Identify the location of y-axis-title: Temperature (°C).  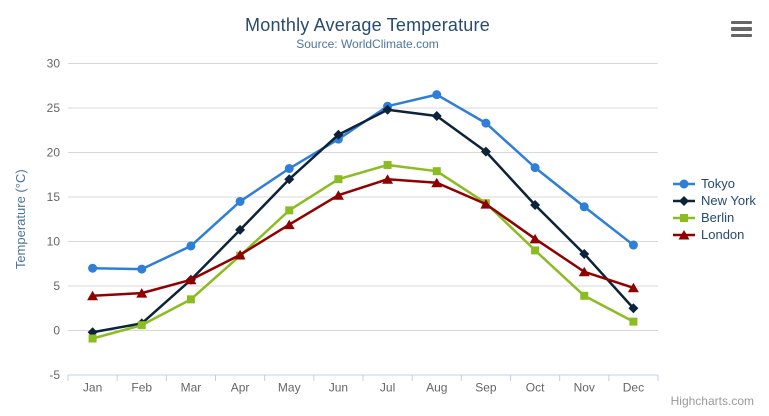
(20, 219).